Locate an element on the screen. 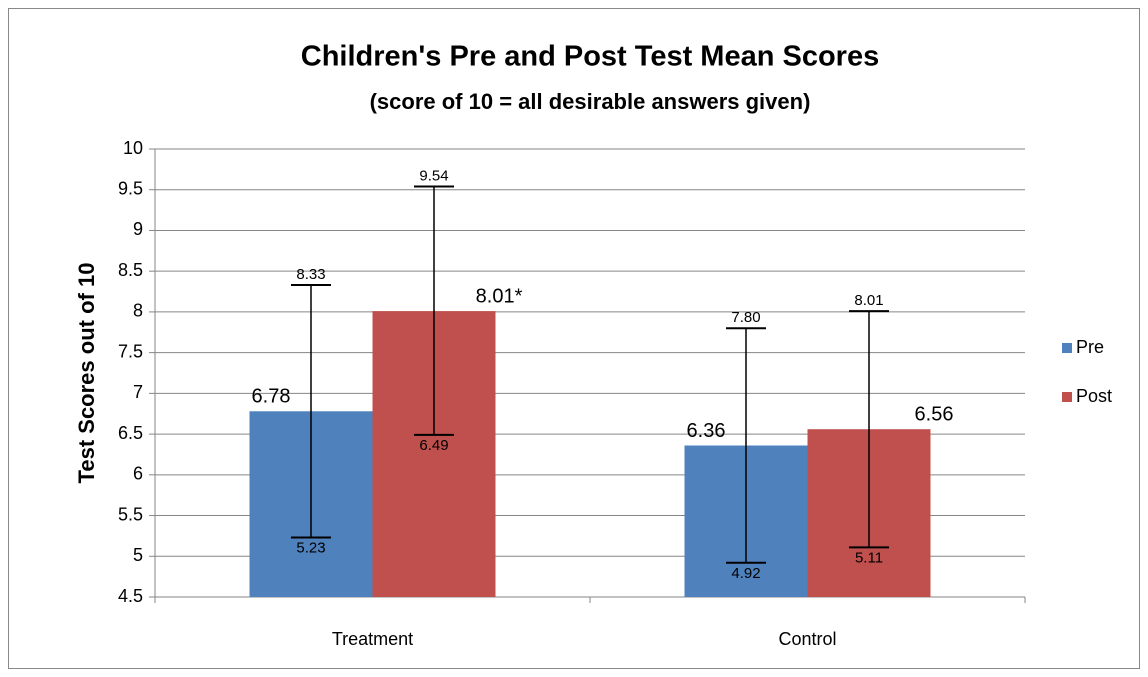 The image size is (1148, 677). error-high-label: 7.80 is located at coordinates (745, 317).